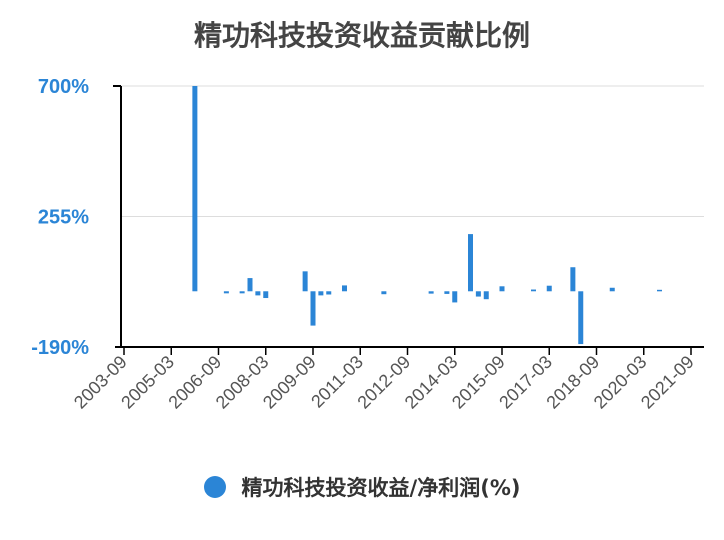  I want to click on y-tick-label: 700%, so click(63, 87).